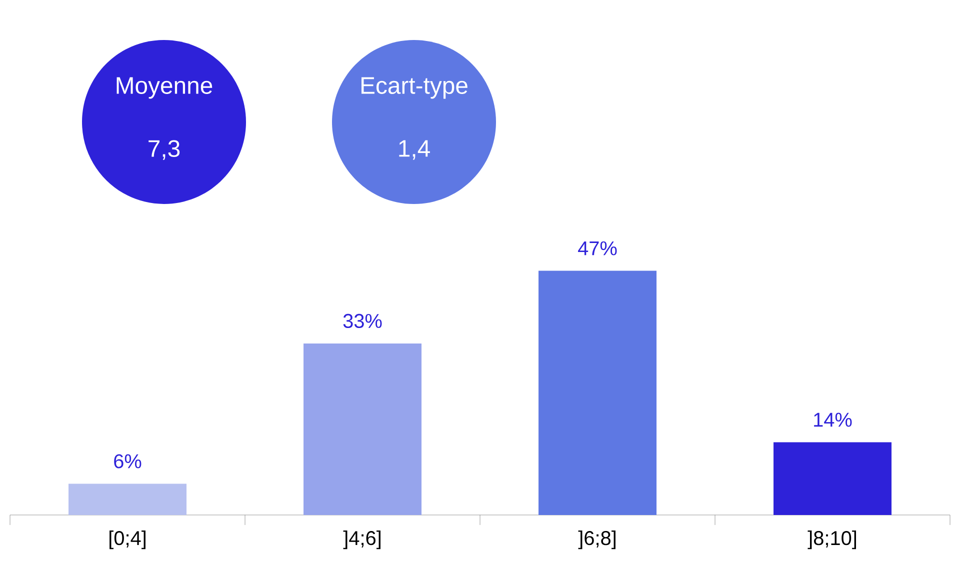  I want to click on x-tick-label: [0;4], so click(128, 540).